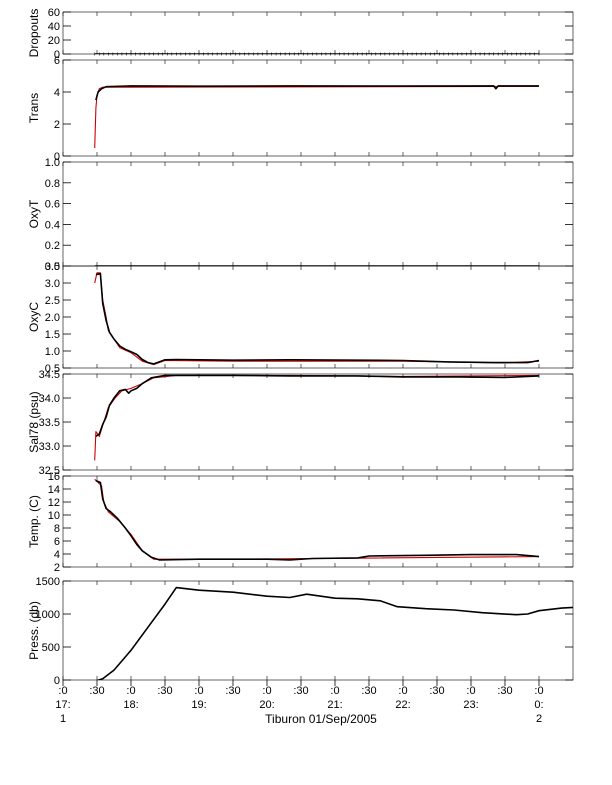 The image size is (612, 785). What do you see at coordinates (52, 335) in the screenshot?
I see `y-tick-label: 1.5` at bounding box center [52, 335].